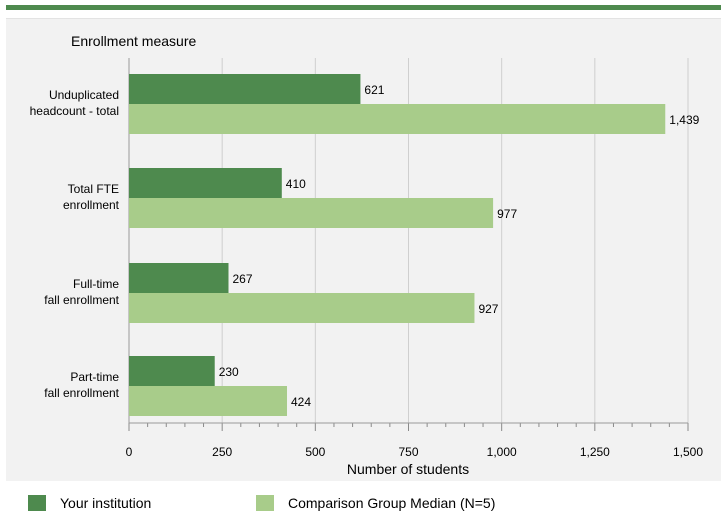  What do you see at coordinates (84, 95) in the screenshot?
I see `category-label-line: Unduplicated` at bounding box center [84, 95].